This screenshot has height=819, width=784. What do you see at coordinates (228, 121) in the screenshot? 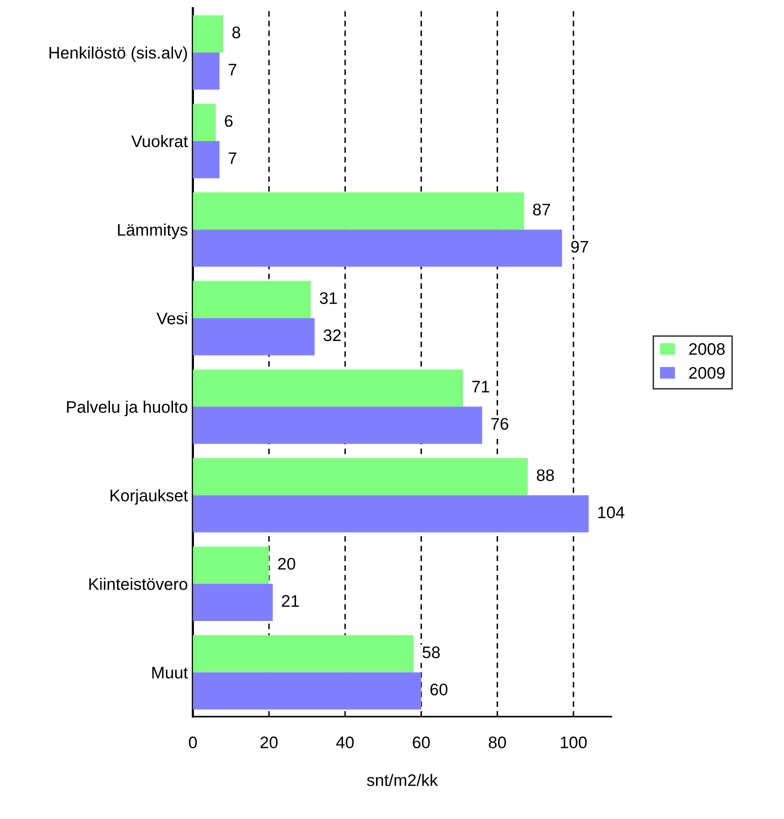
I see `data-label: 6` at bounding box center [228, 121].